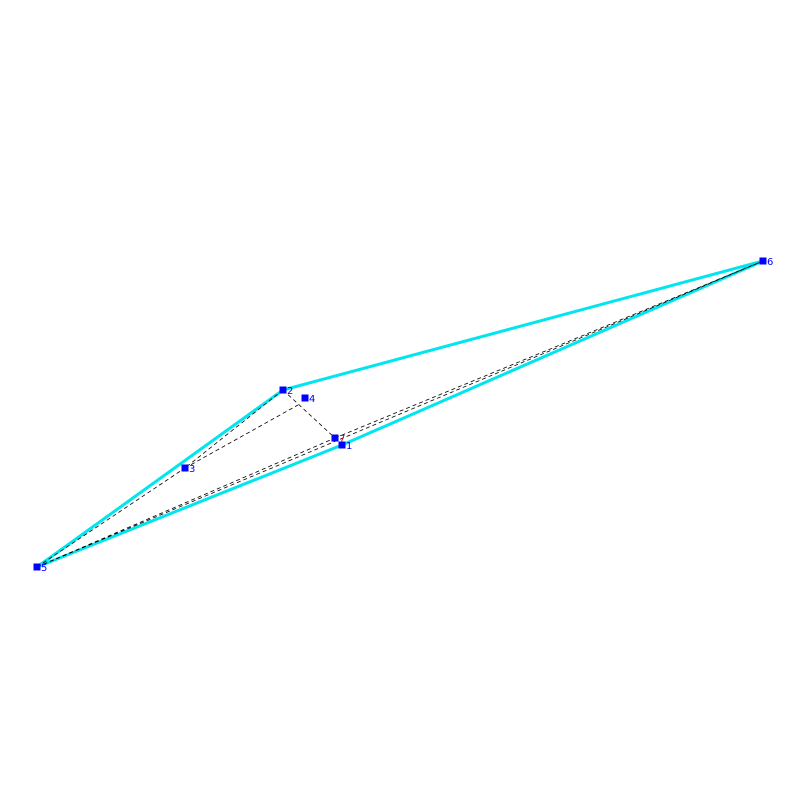  Describe the element at coordinates (290, 391) in the screenshot. I see `point-label: 2` at that location.